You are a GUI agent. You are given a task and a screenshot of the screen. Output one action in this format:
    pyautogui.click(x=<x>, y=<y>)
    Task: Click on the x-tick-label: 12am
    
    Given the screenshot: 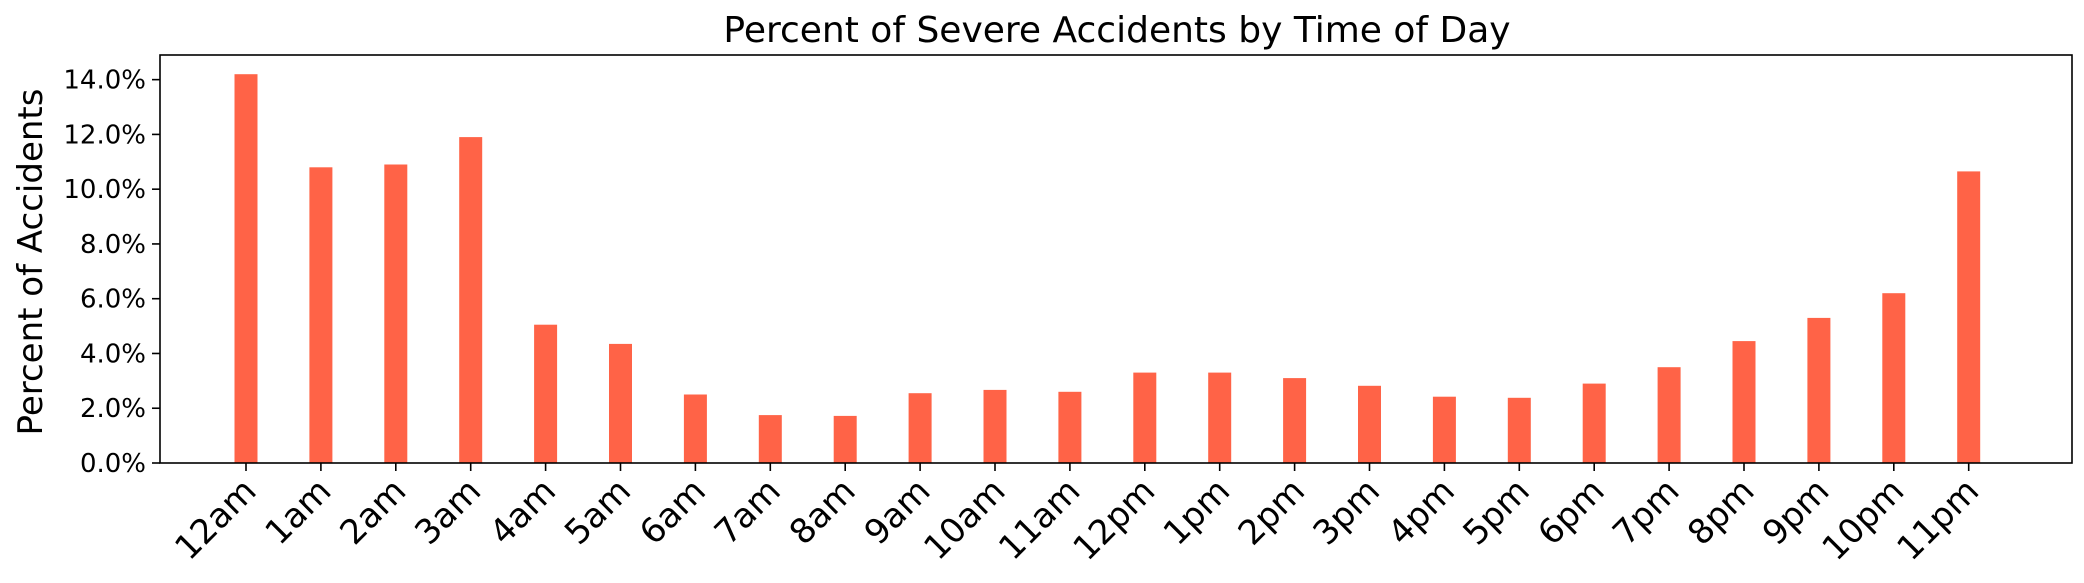 What is the action you would take?
    pyautogui.click(x=215, y=519)
    